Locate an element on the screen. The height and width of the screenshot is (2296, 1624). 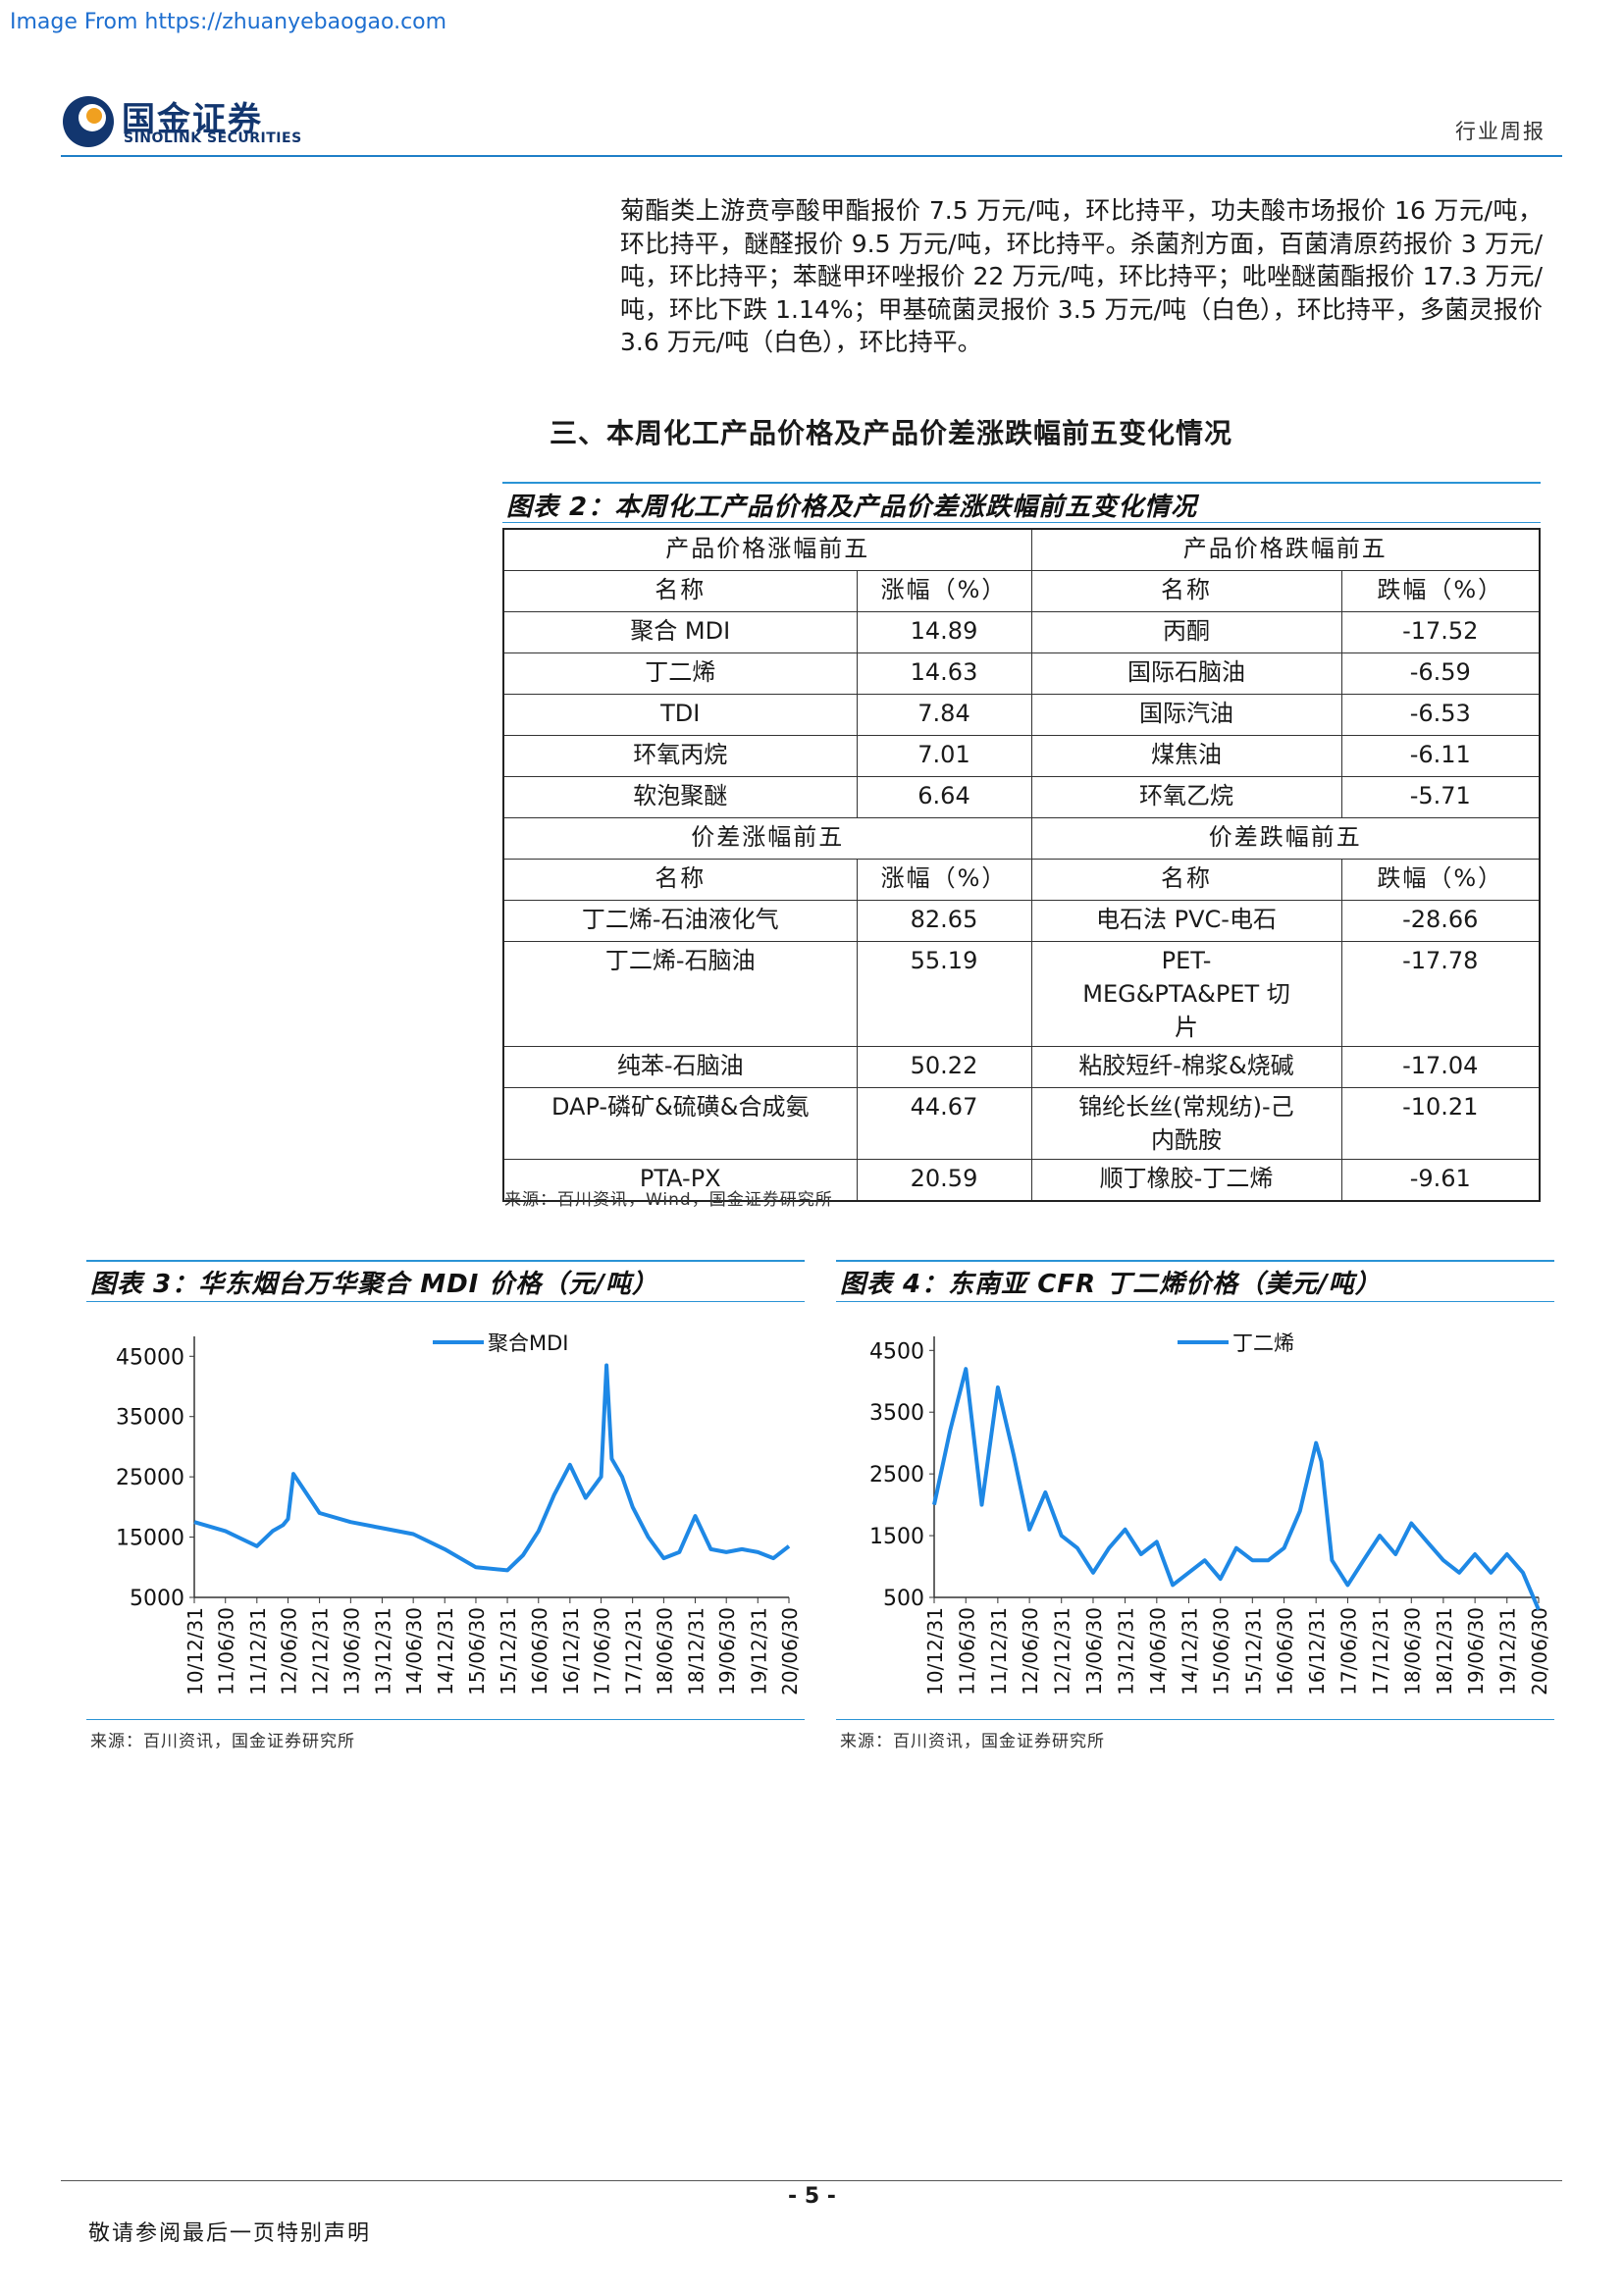
figure2-source: 来源：百川资讯，Wind，国金证券研究所 is located at coordinates (668, 1200).